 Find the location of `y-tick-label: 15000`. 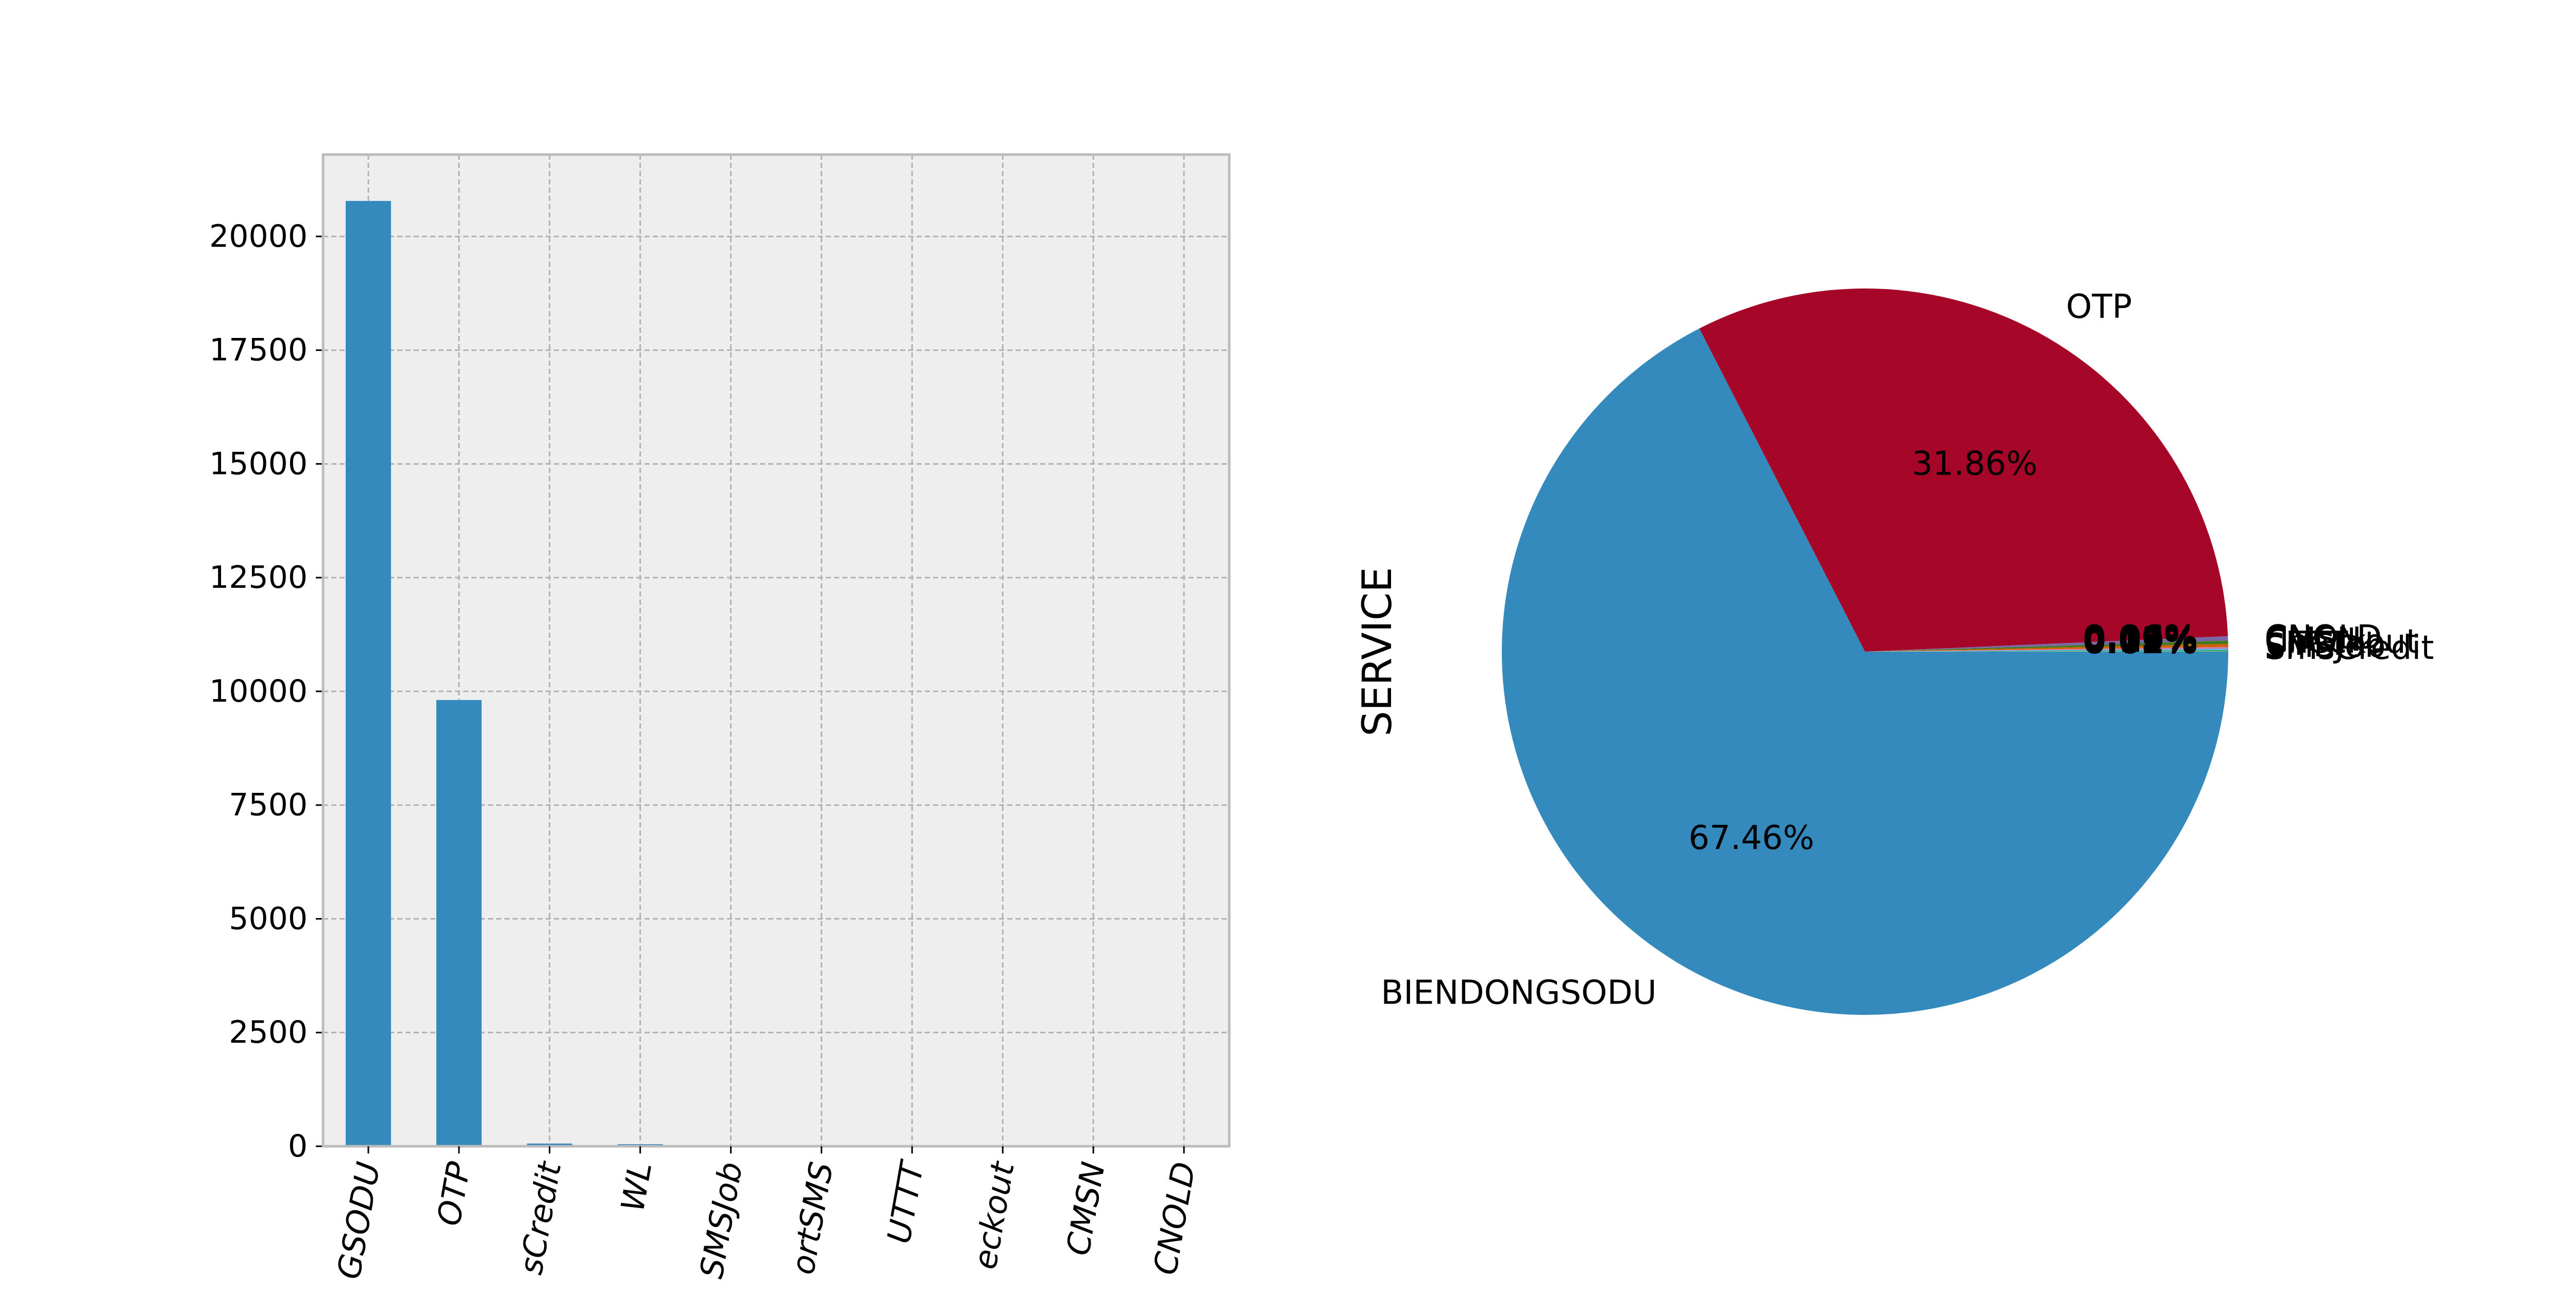

y-tick-label: 15000 is located at coordinates (258, 464).